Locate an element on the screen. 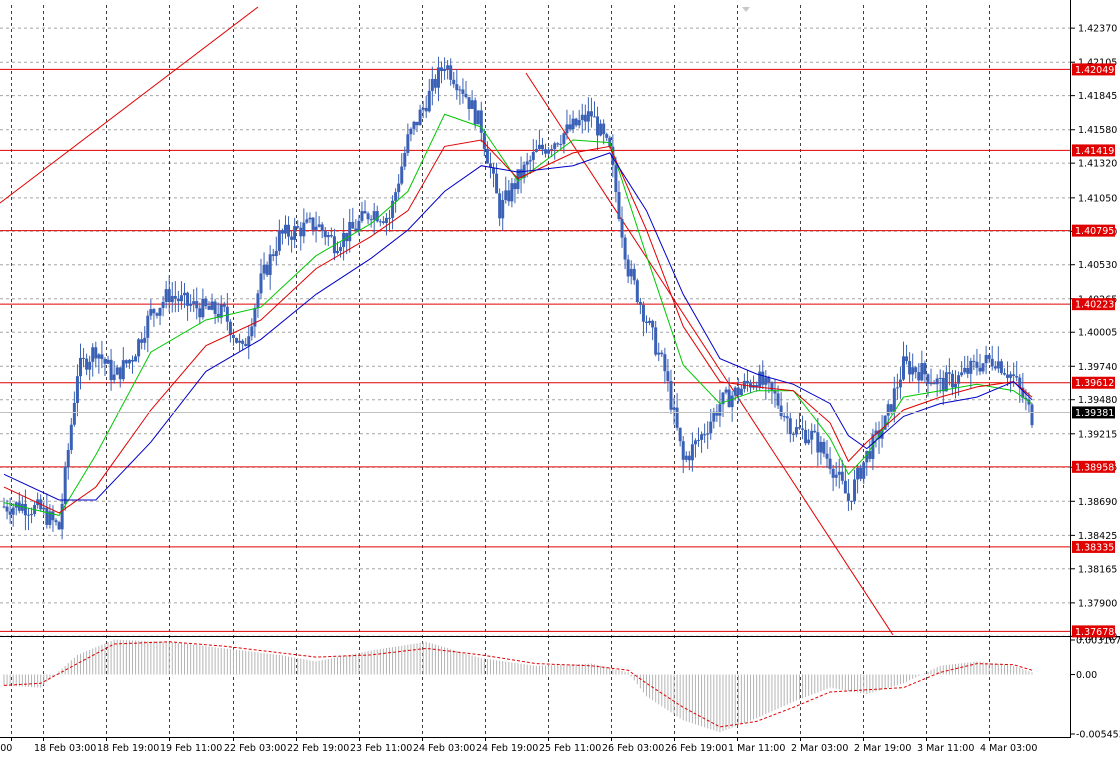  level-tag-label: 1.42049 is located at coordinates (1094, 70).